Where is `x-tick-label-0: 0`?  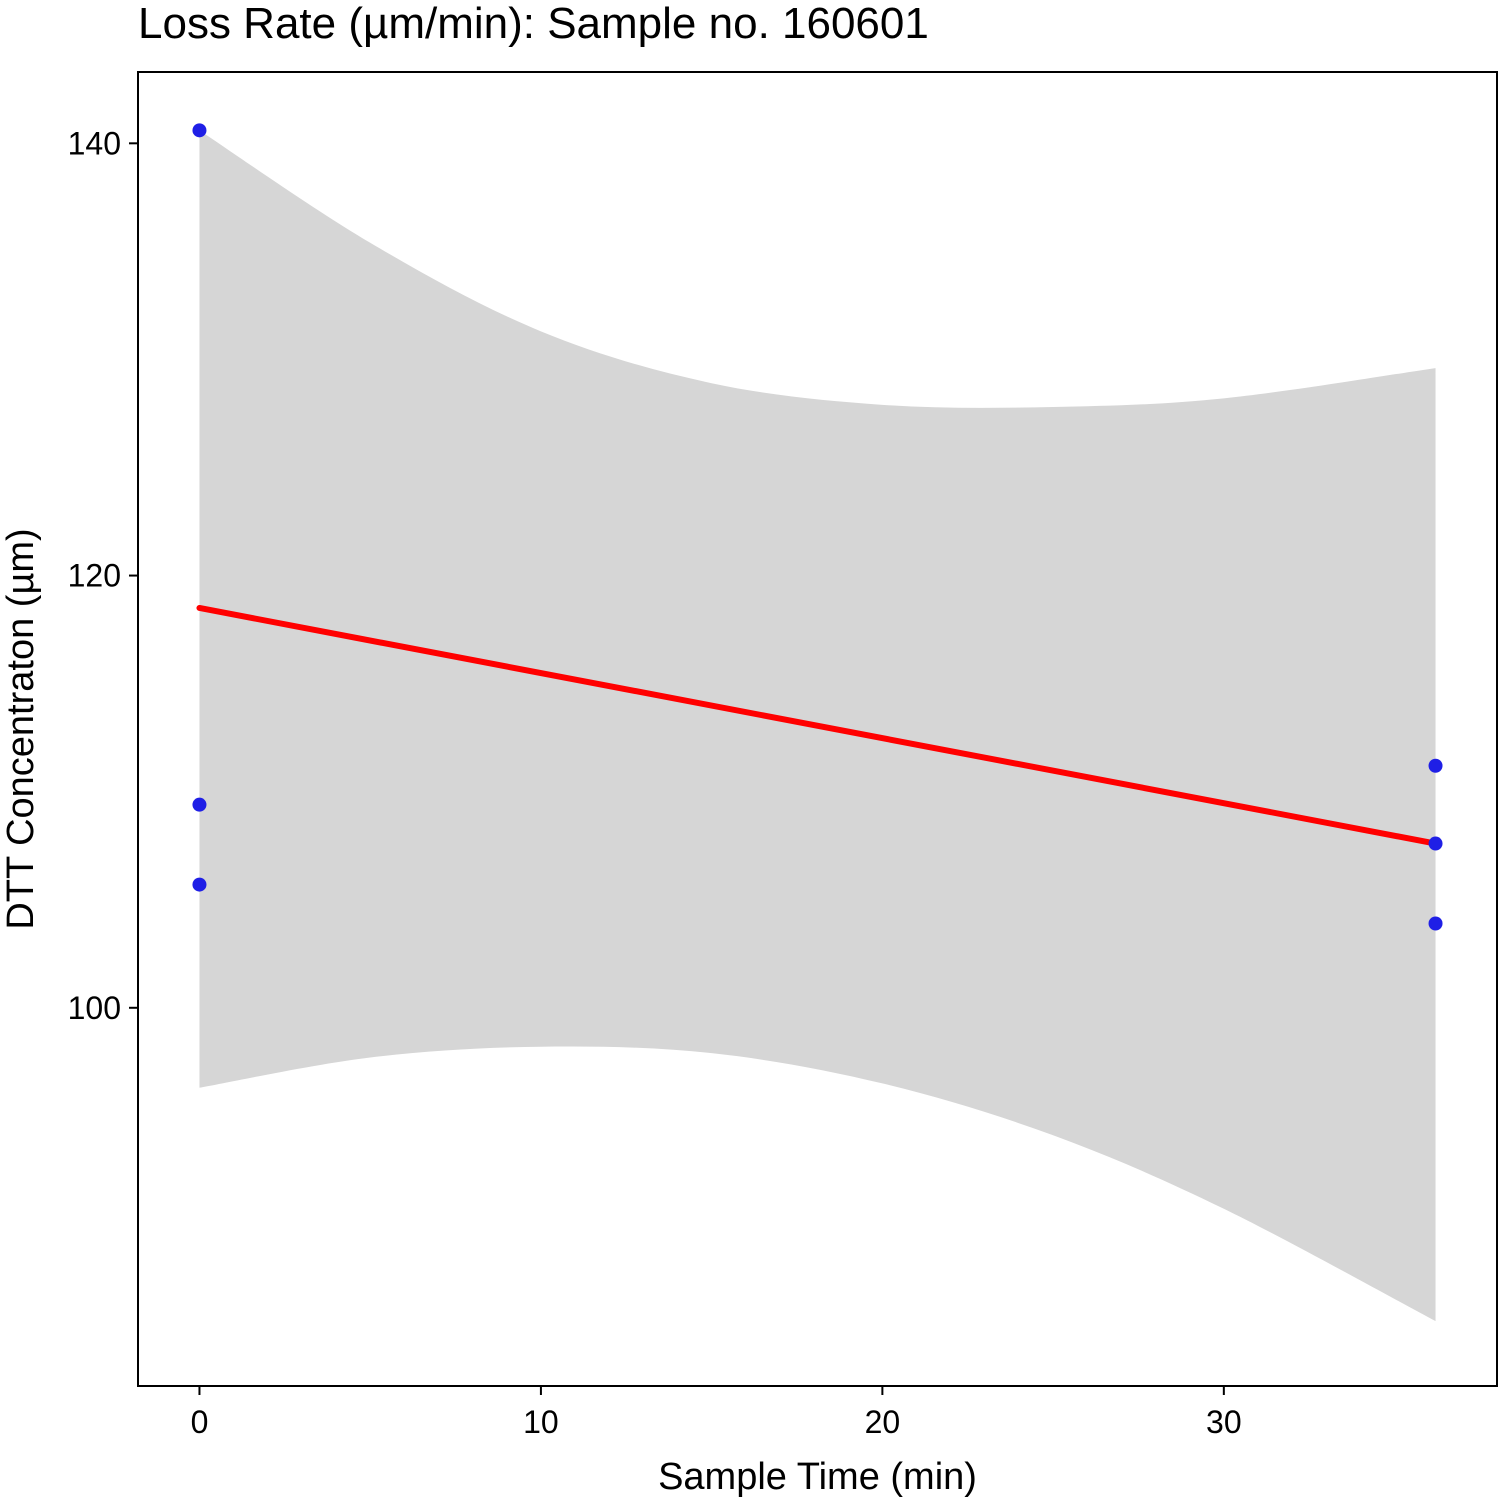 x-tick-label-0: 0 is located at coordinates (200, 1422).